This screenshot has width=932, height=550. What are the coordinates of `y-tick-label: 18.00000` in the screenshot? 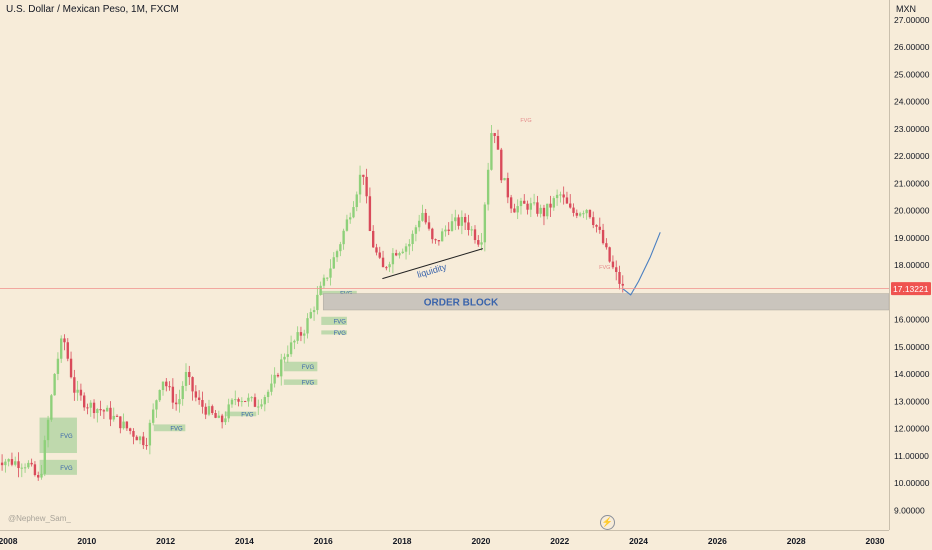 It's located at (912, 265).